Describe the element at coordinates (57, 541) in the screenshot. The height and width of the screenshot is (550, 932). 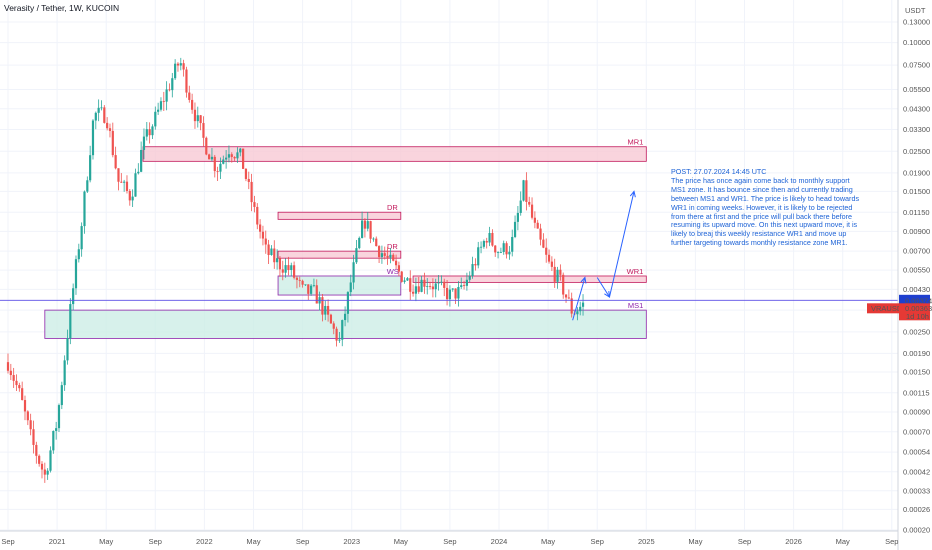
I see `x-tick-label: 2021` at that location.